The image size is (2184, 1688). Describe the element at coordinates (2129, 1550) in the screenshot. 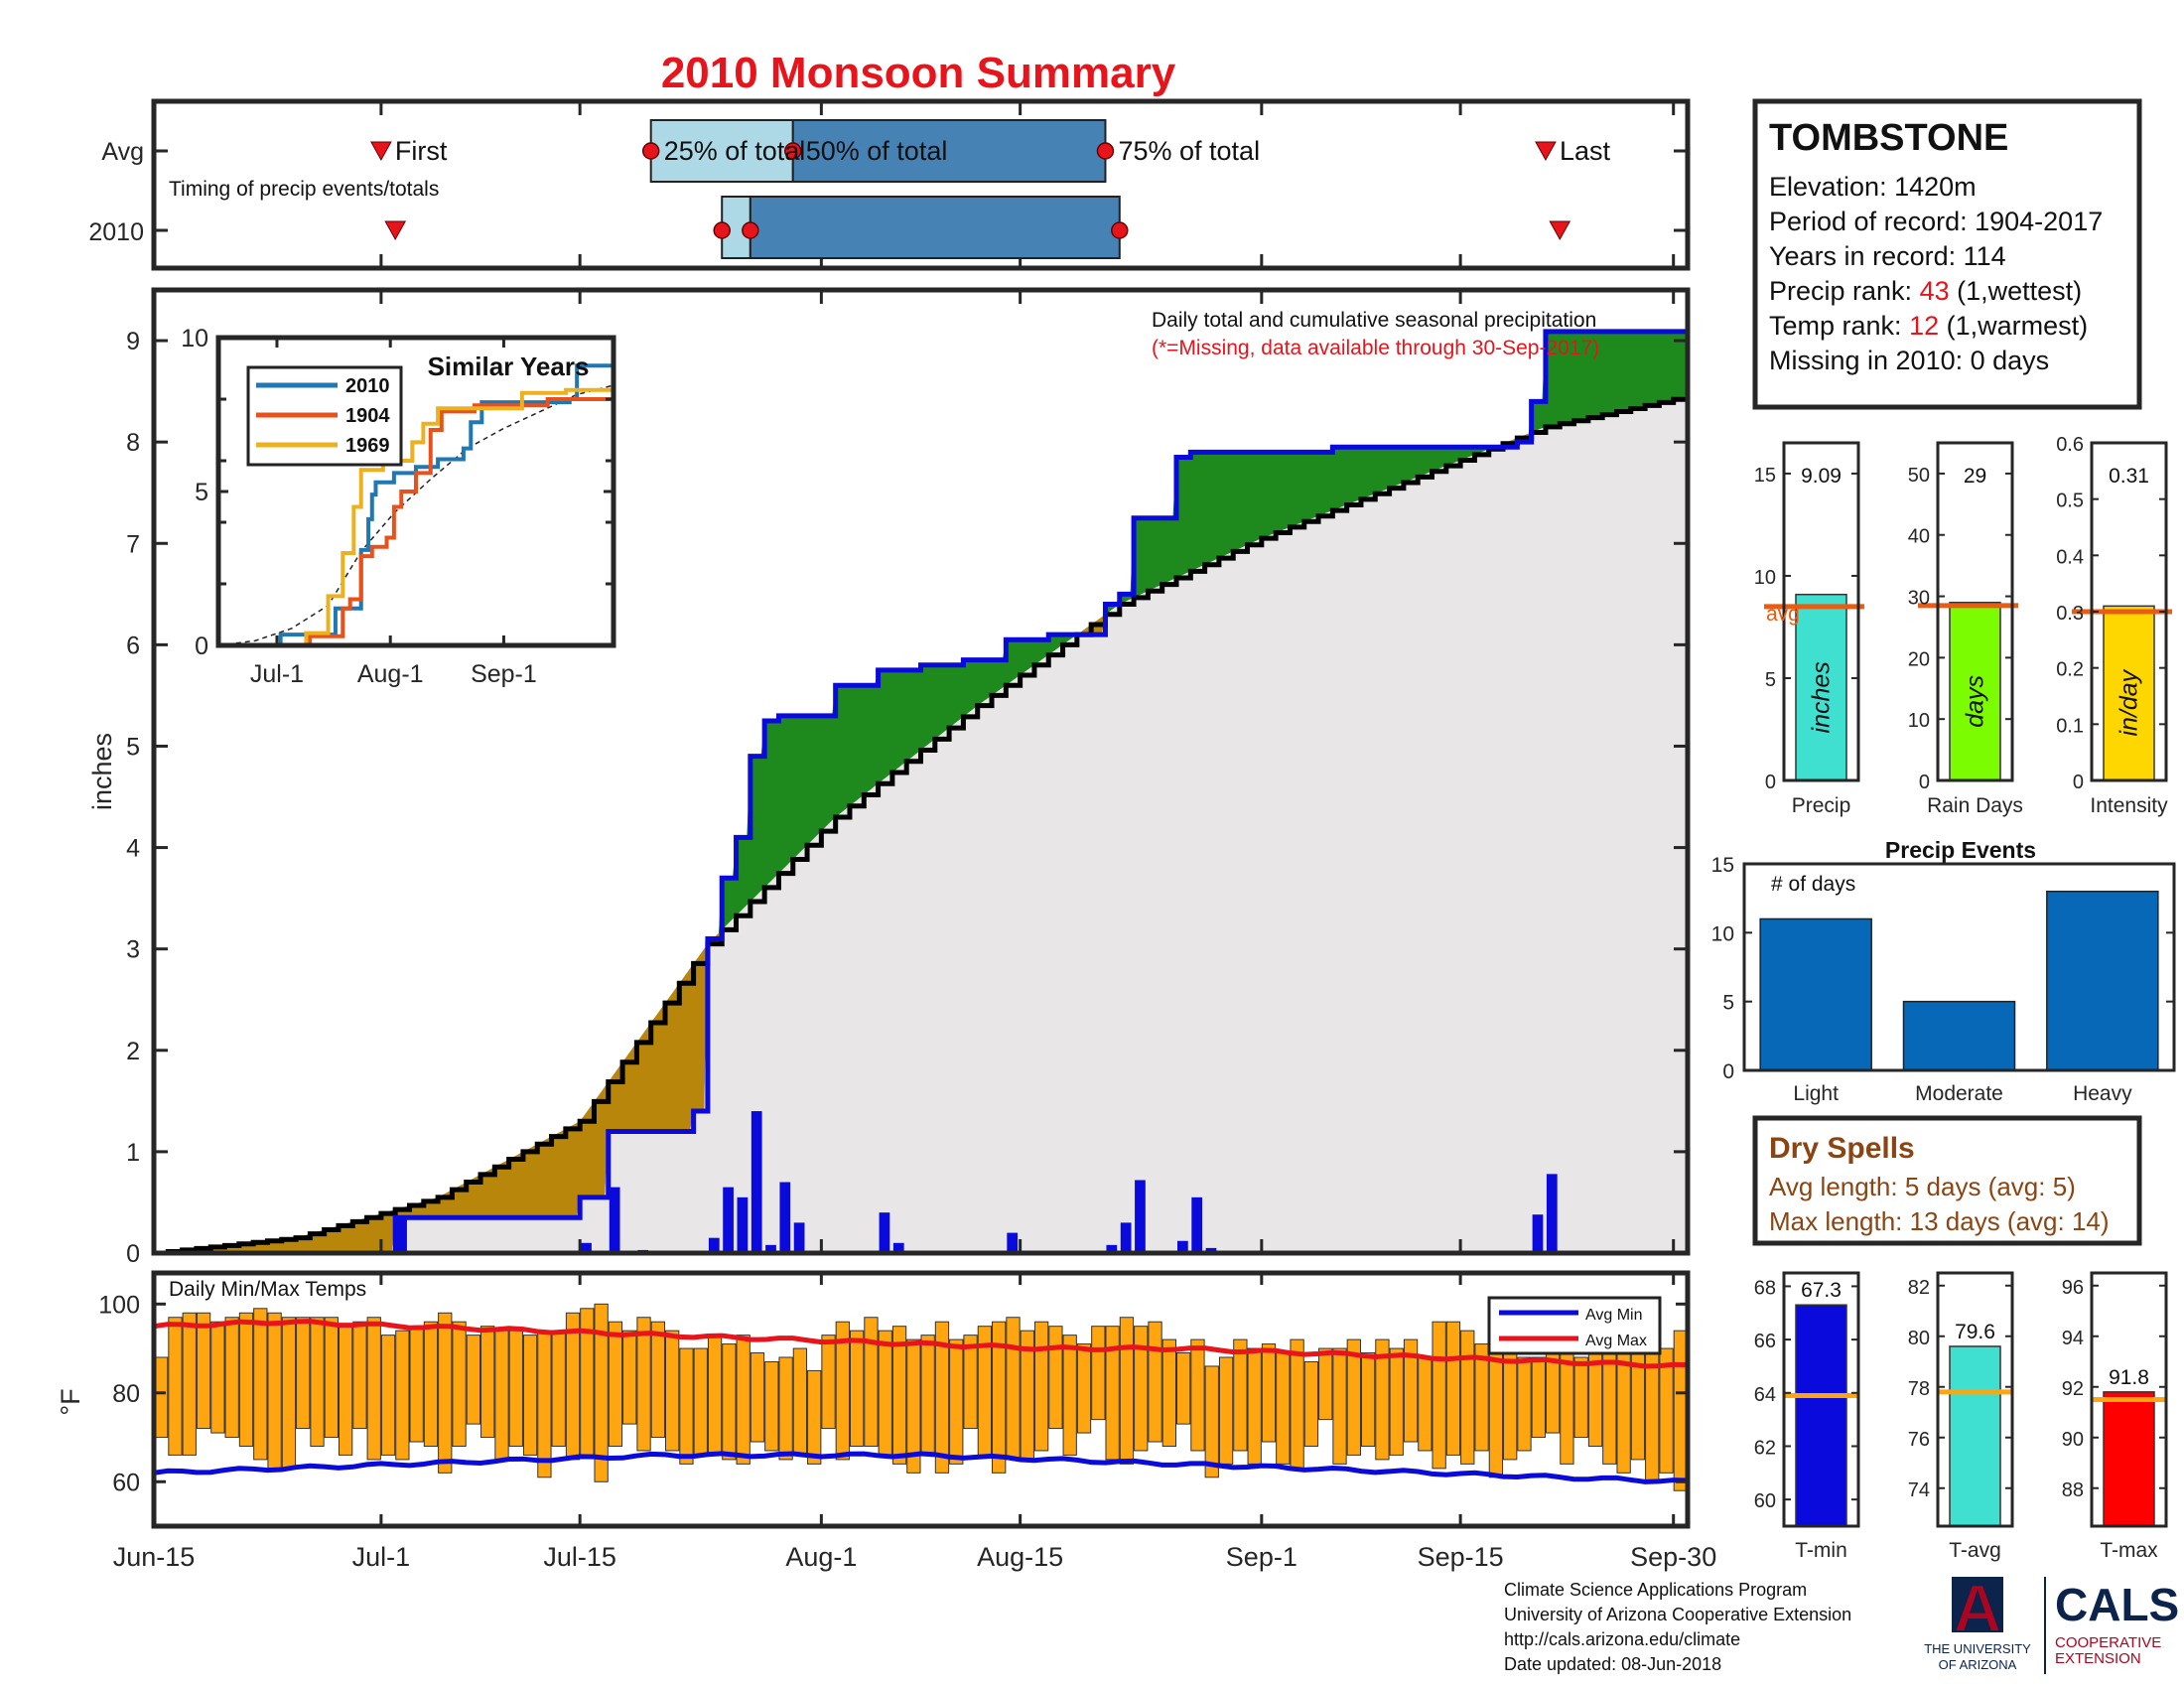

I see `temp-summary-label: T-max` at that location.